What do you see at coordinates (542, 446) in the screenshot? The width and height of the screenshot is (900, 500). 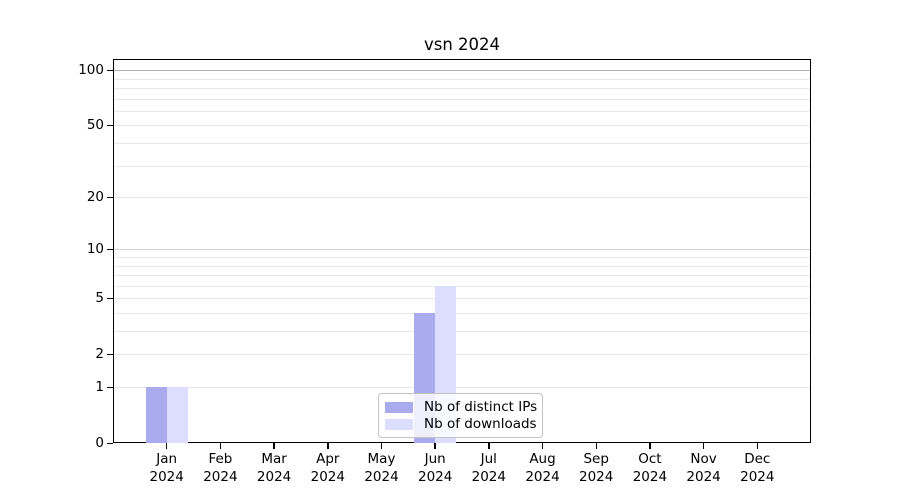 I see `x-tick-mark-aug` at bounding box center [542, 446].